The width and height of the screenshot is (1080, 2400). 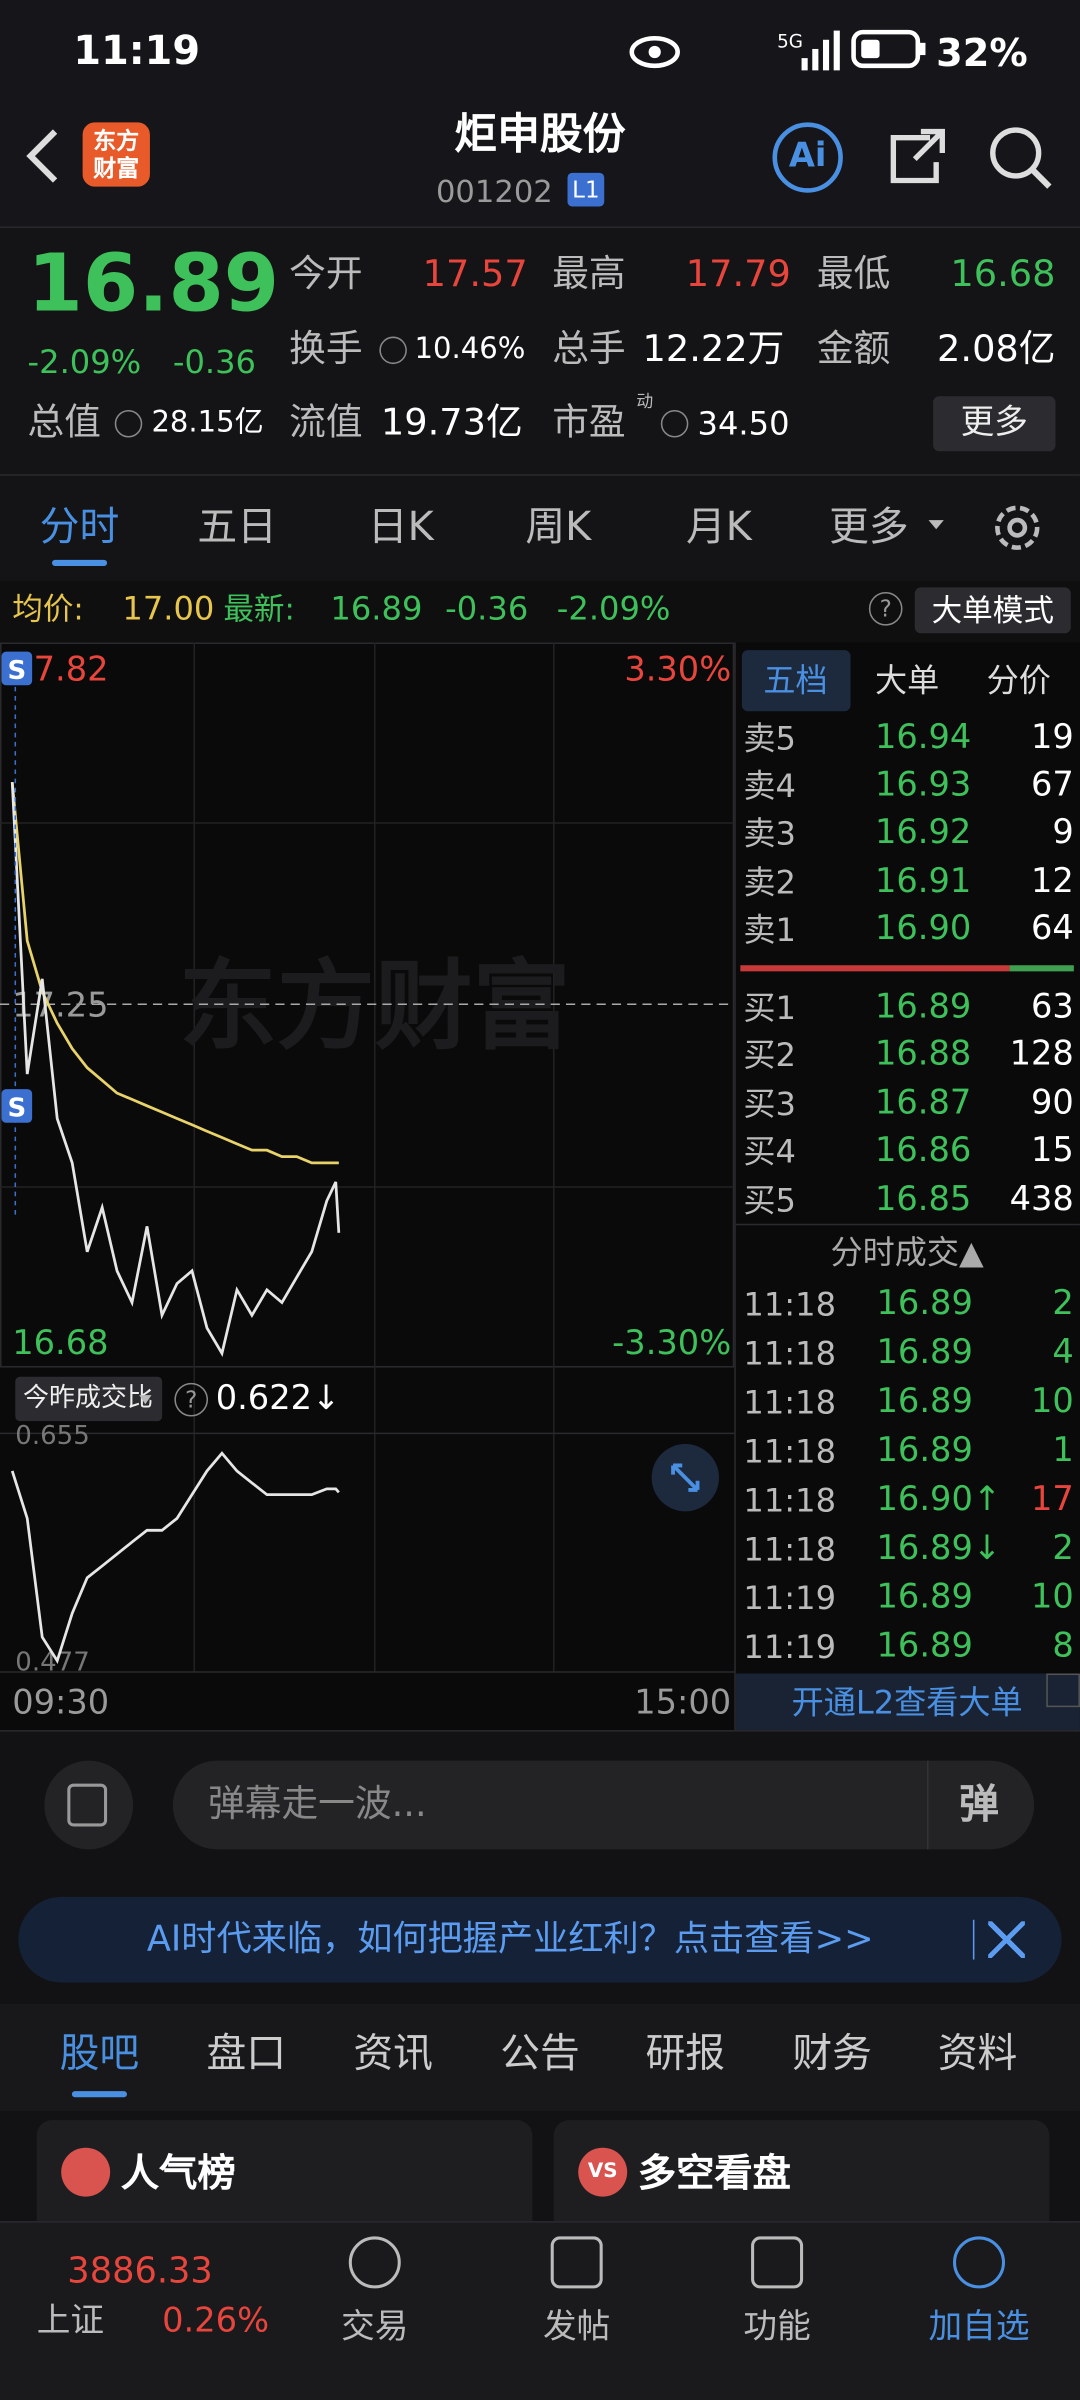 I want to click on card-badge: VS, so click(x=602, y=2171).